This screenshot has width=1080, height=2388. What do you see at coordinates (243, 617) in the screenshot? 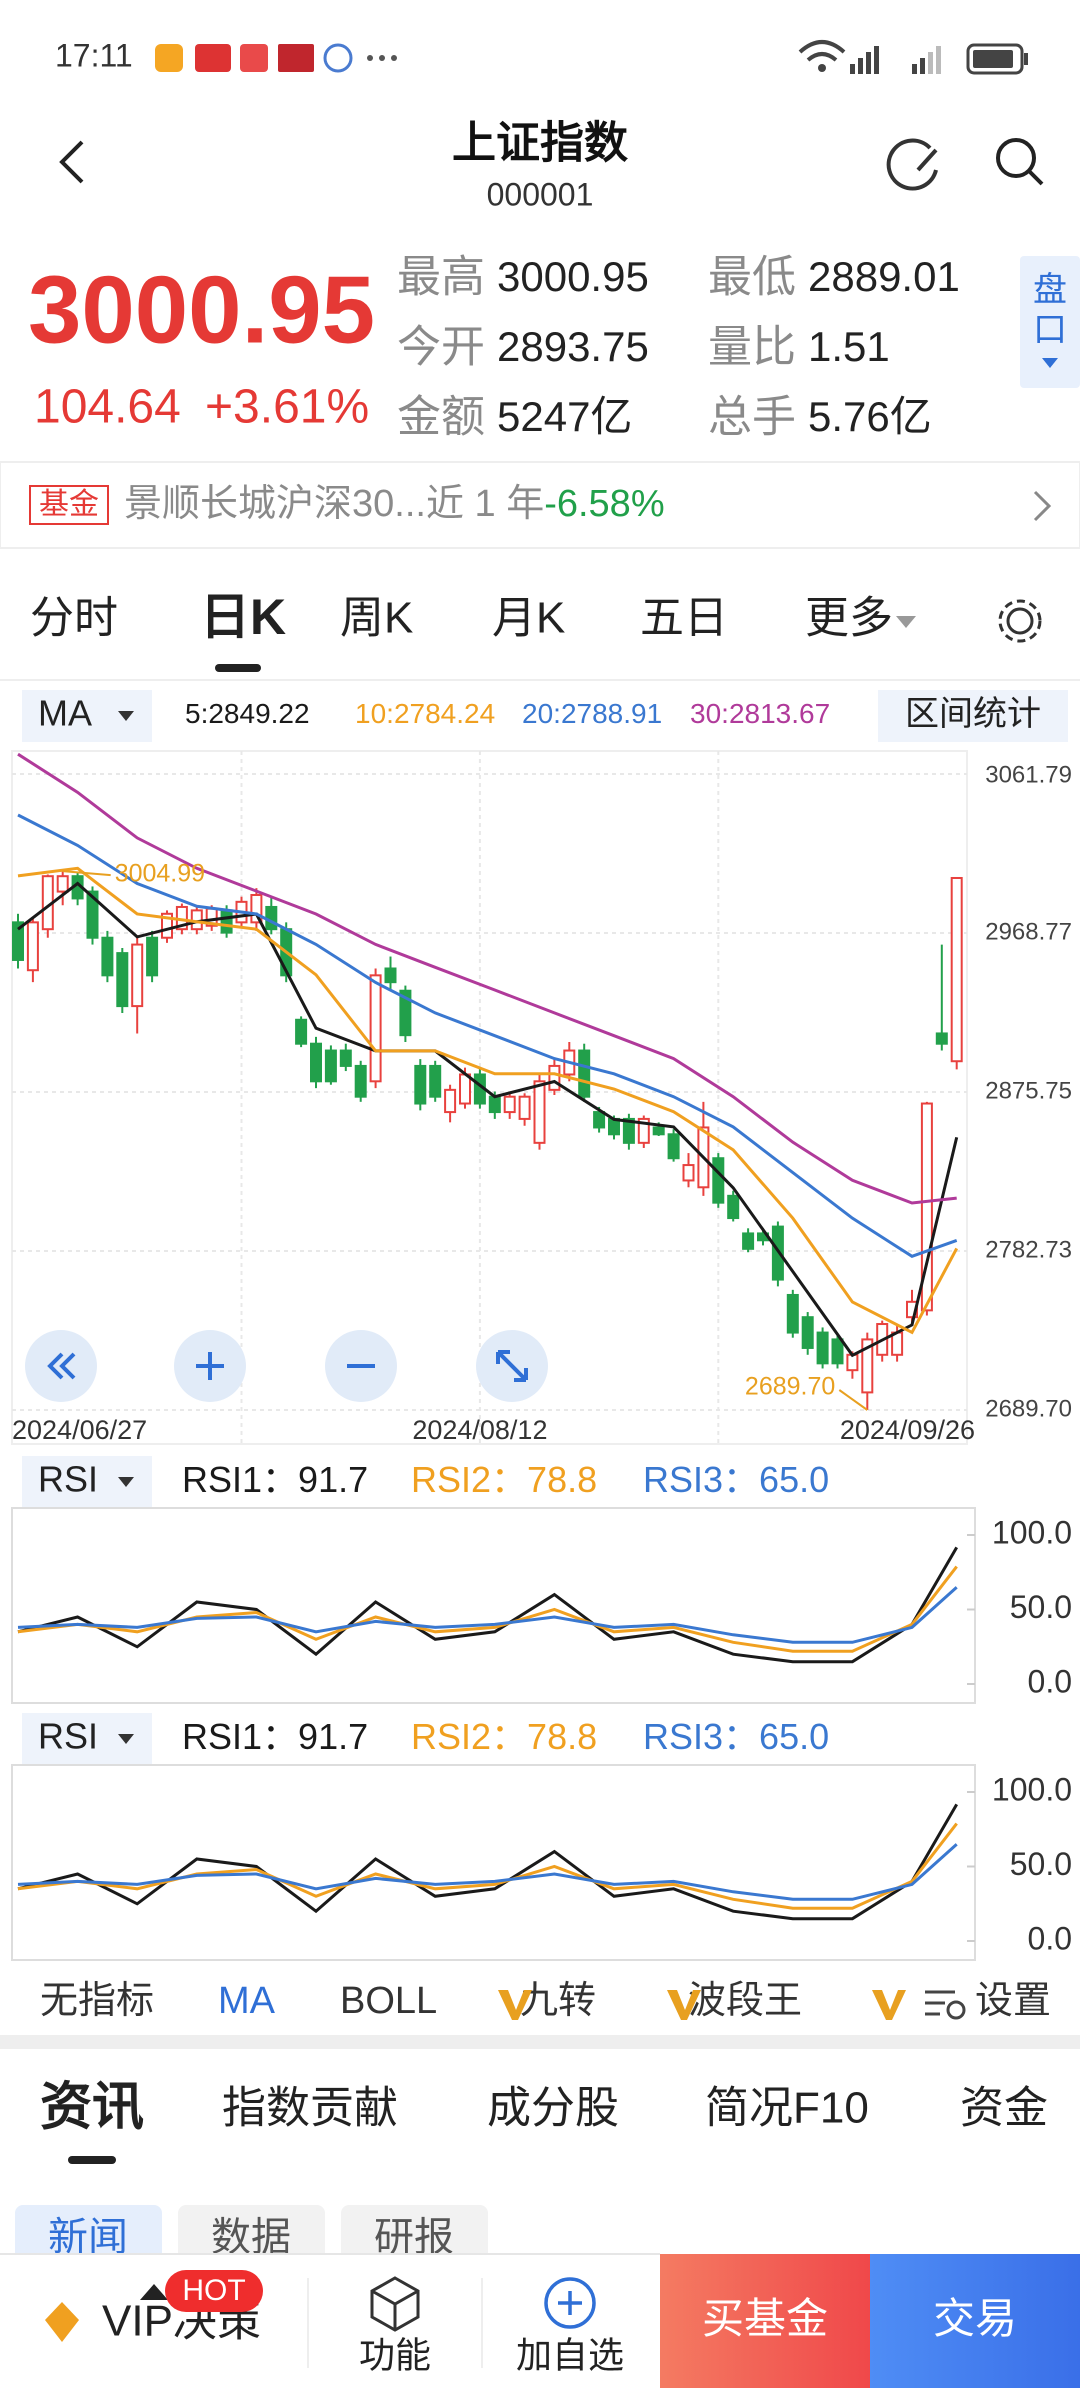
I see `chart-tab: 日K` at bounding box center [243, 617].